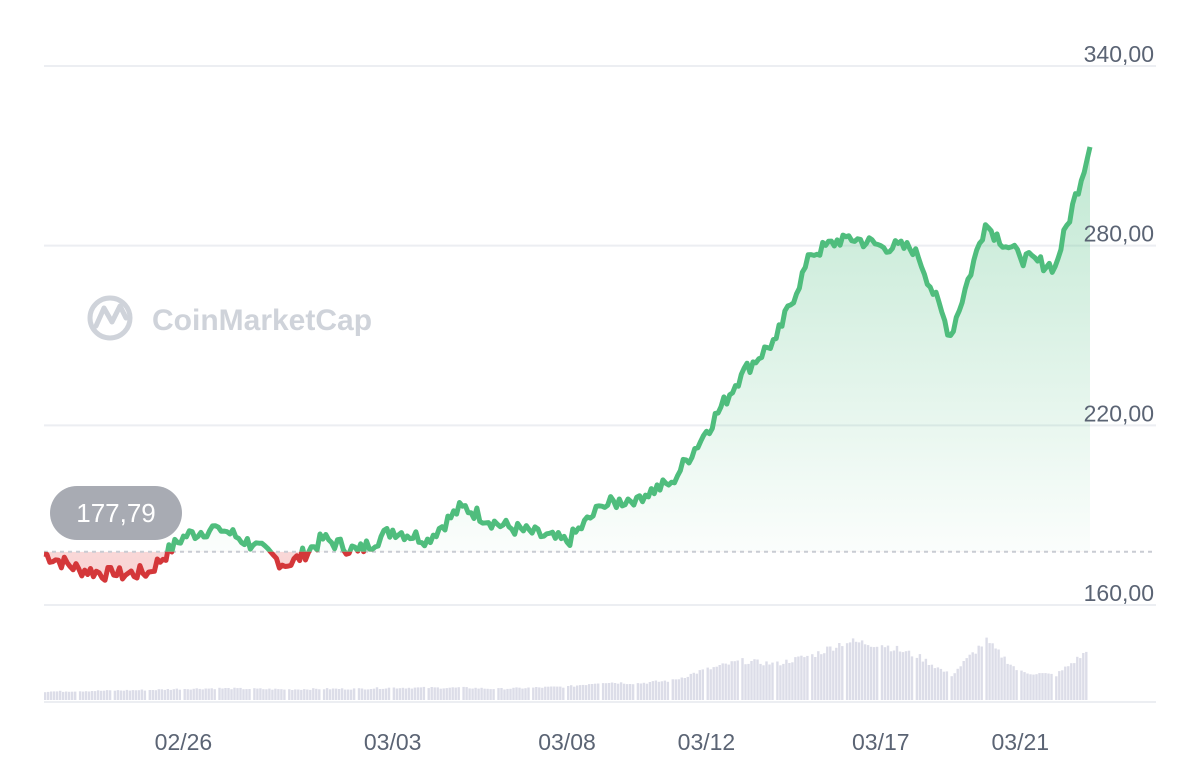 This screenshot has height=762, width=1199. Describe the element at coordinates (262, 320) in the screenshot. I see `watermark-text: CoinMarketCap` at that location.